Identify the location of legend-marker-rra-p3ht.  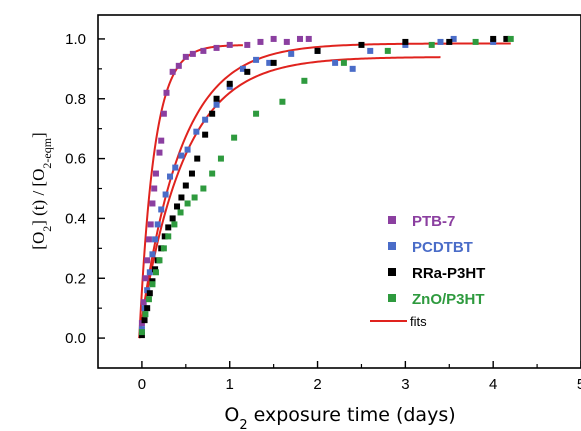
(392, 272).